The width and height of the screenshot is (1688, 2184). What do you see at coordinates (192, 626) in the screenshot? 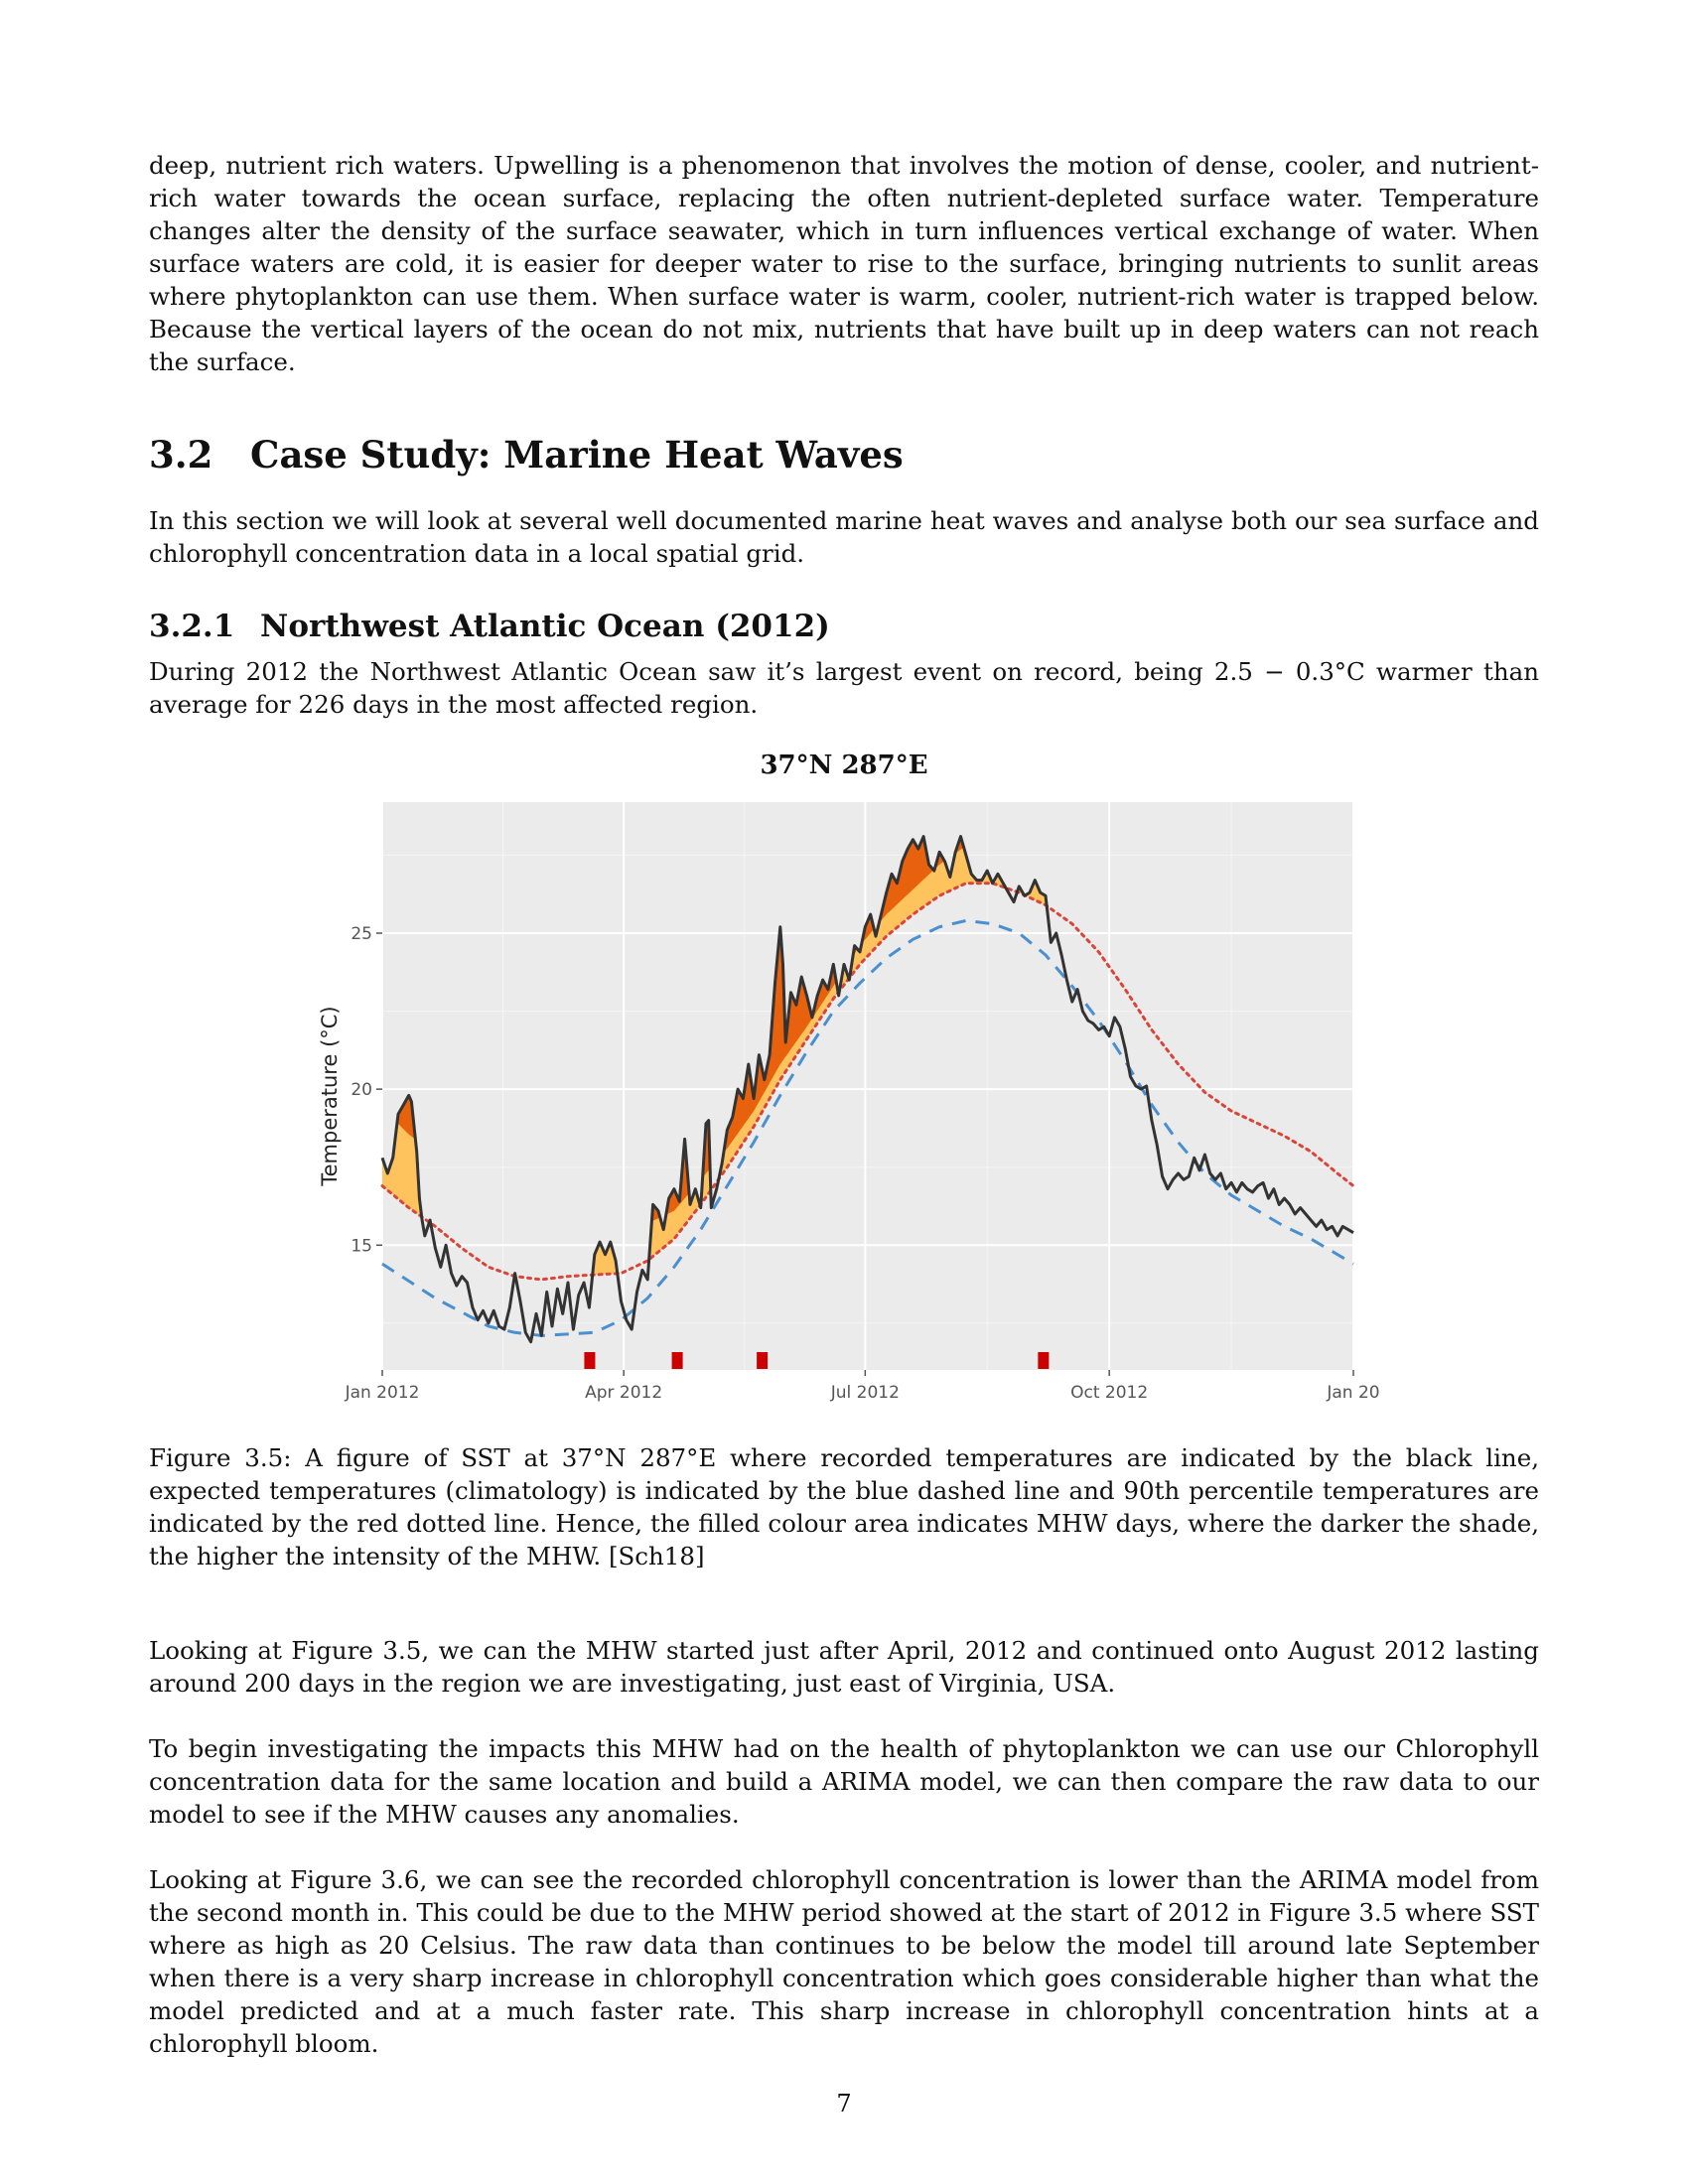
I see `subsection-number: 3.2.1` at bounding box center [192, 626].